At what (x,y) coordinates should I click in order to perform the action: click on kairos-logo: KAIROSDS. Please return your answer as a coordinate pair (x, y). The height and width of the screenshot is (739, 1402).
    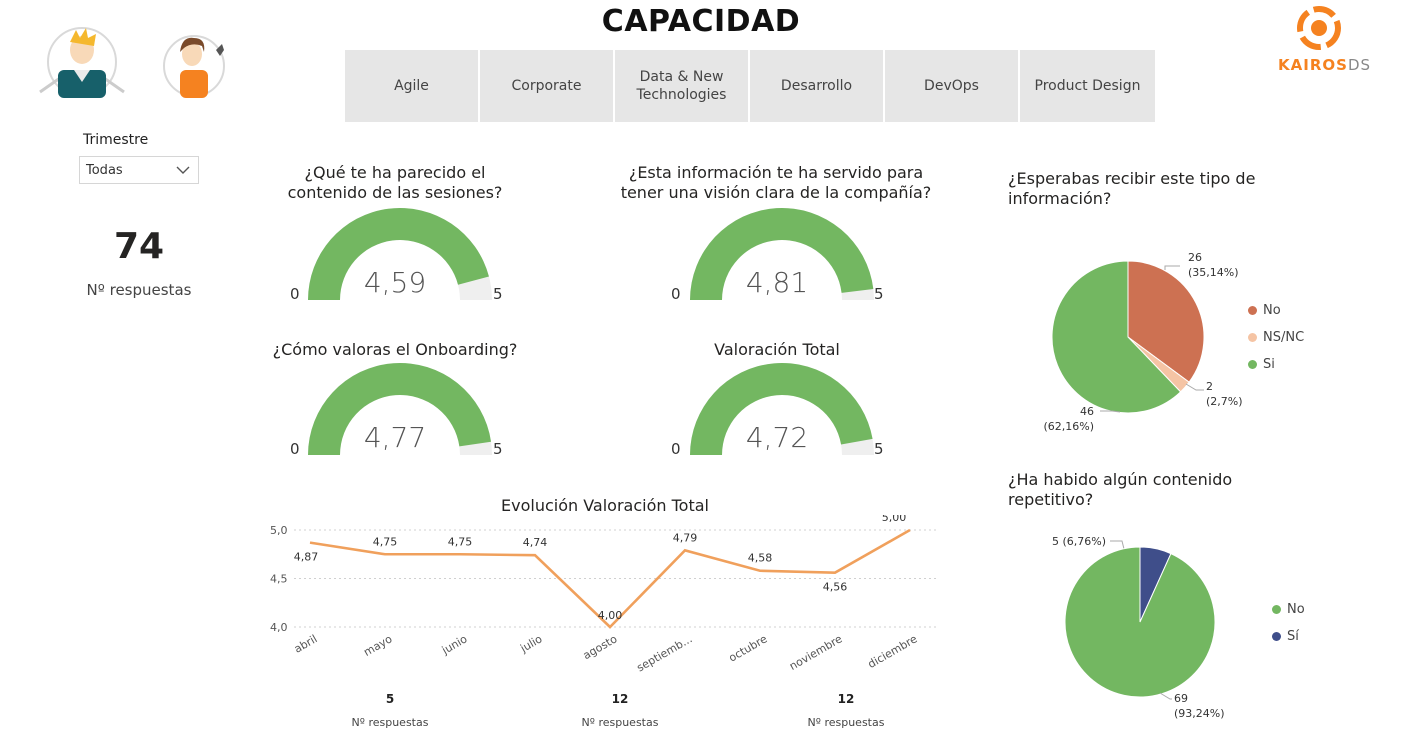
    Looking at the image, I should click on (1327, 39).